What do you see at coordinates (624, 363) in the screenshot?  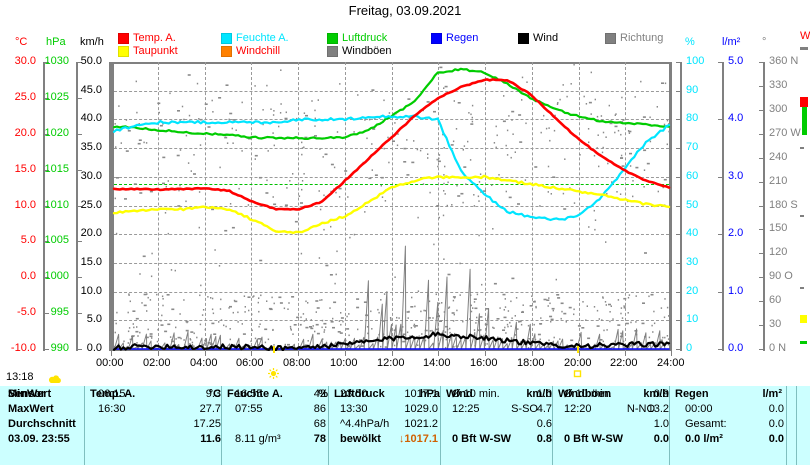 I see `time-label: 22:00` at bounding box center [624, 363].